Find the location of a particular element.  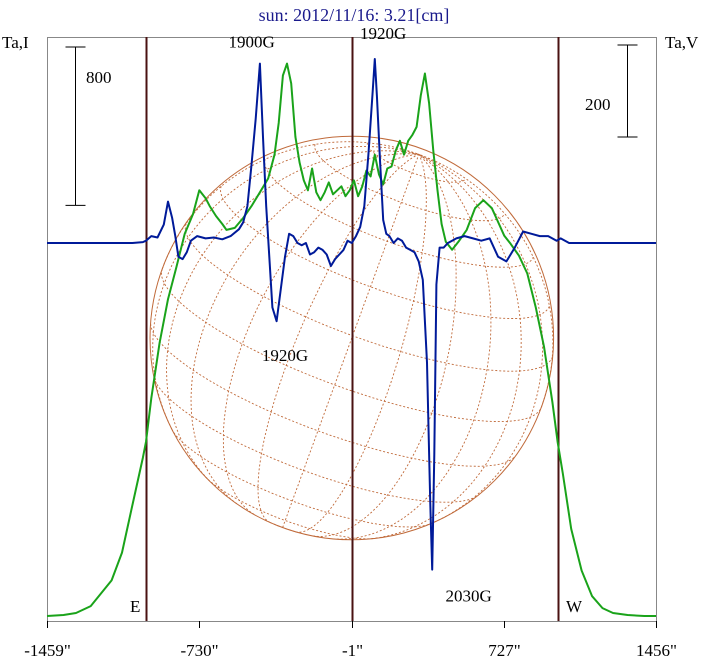

east-limb-label: E is located at coordinates (135, 606).